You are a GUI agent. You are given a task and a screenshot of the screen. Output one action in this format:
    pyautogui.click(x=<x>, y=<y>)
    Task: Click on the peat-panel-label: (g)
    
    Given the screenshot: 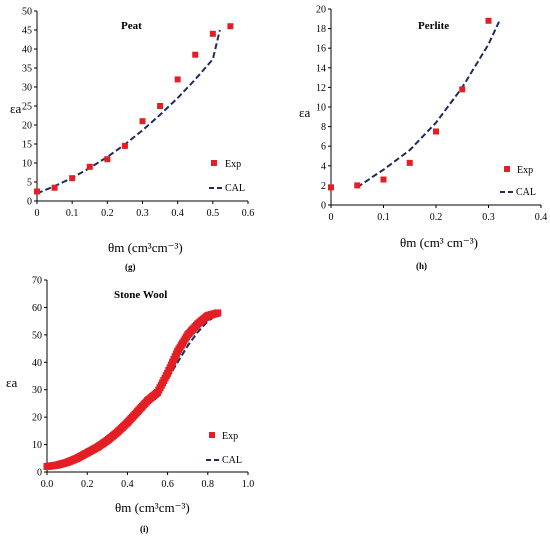 What is the action you would take?
    pyautogui.click(x=130, y=267)
    